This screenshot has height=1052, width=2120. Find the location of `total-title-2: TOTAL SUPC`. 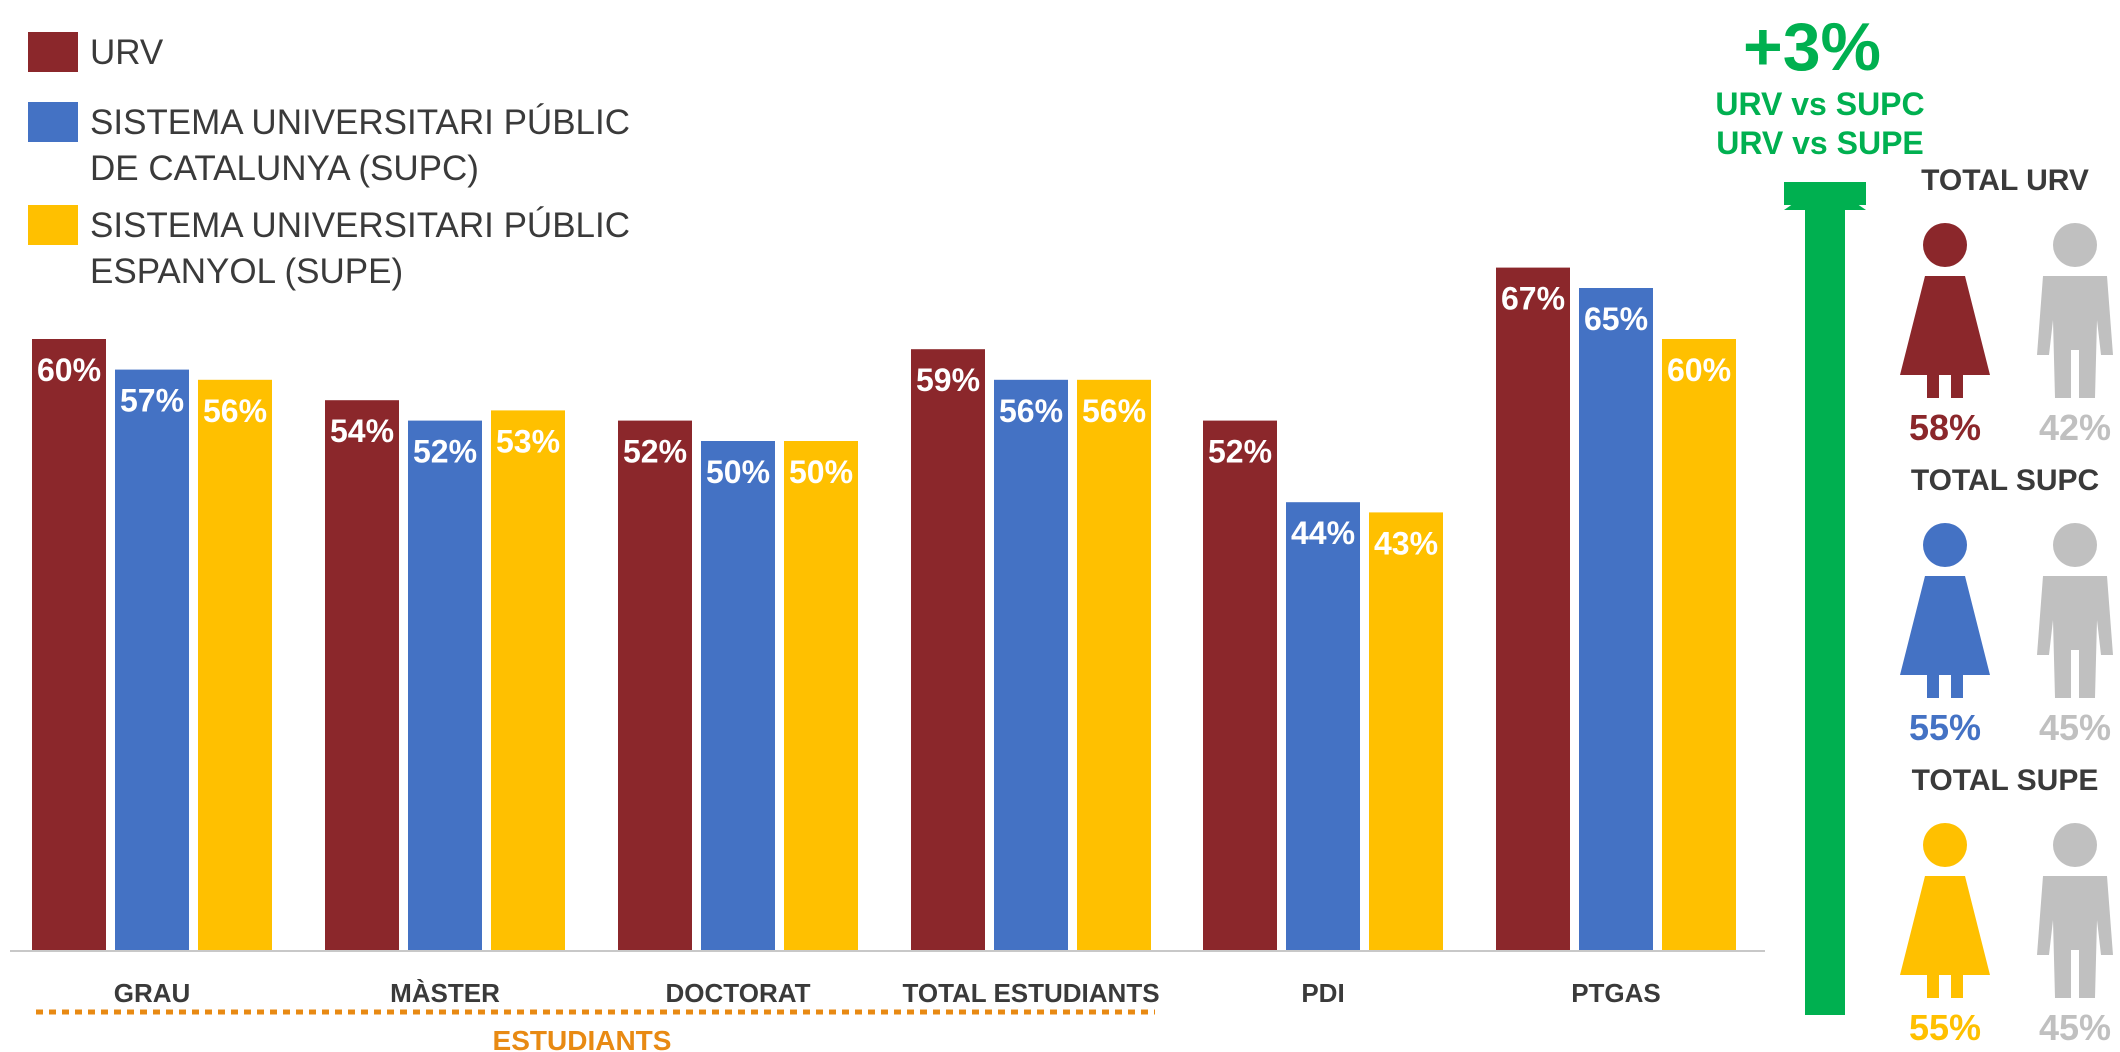

total-title-2: TOTAL SUPC is located at coordinates (2005, 480).